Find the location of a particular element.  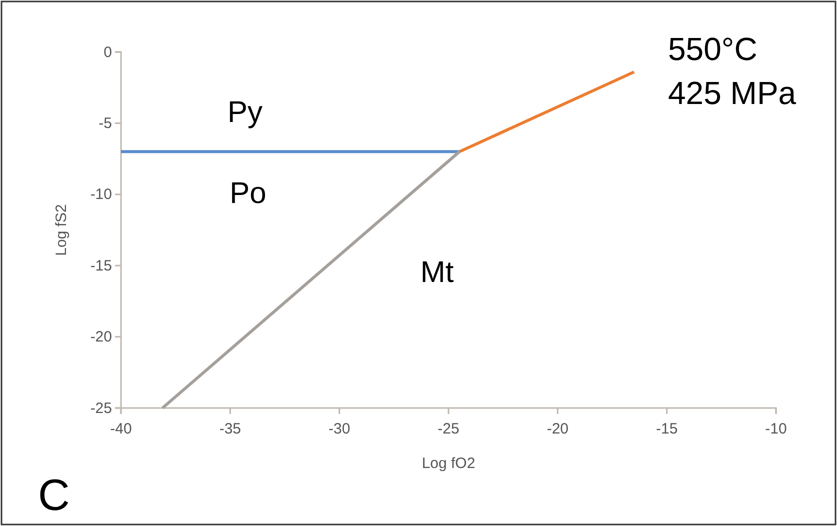

annotation: Po is located at coordinates (248, 193).